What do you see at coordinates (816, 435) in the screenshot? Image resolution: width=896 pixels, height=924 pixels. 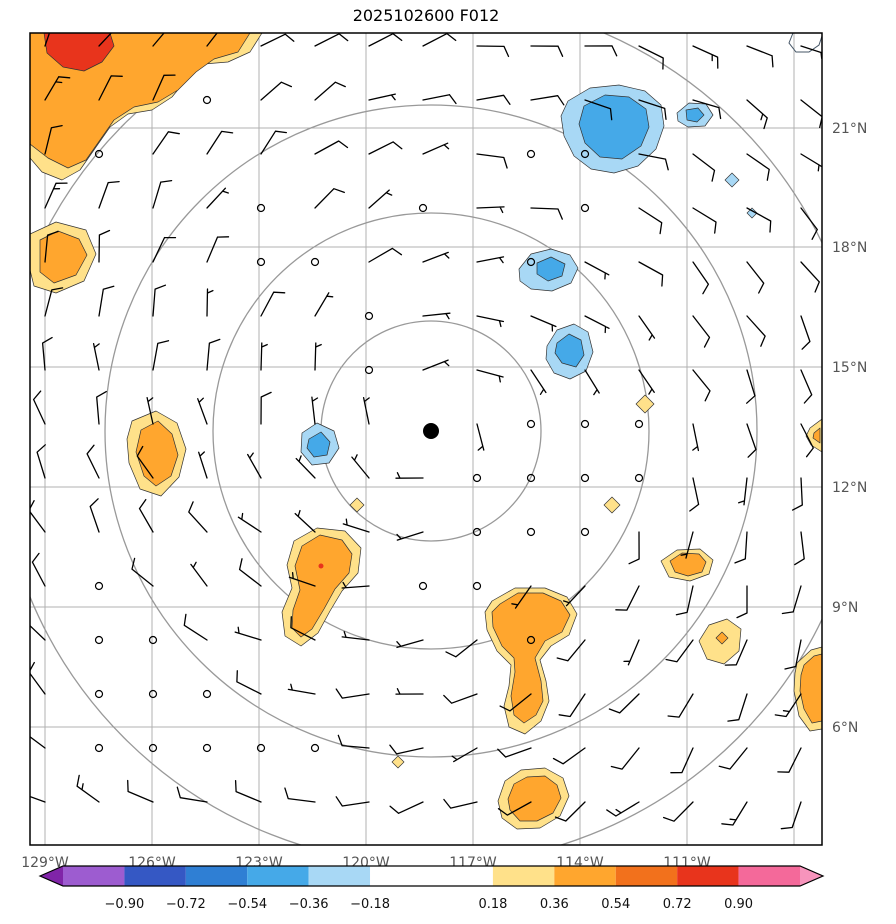 I see `contour-patch-rightedge-diamond-orange` at bounding box center [816, 435].